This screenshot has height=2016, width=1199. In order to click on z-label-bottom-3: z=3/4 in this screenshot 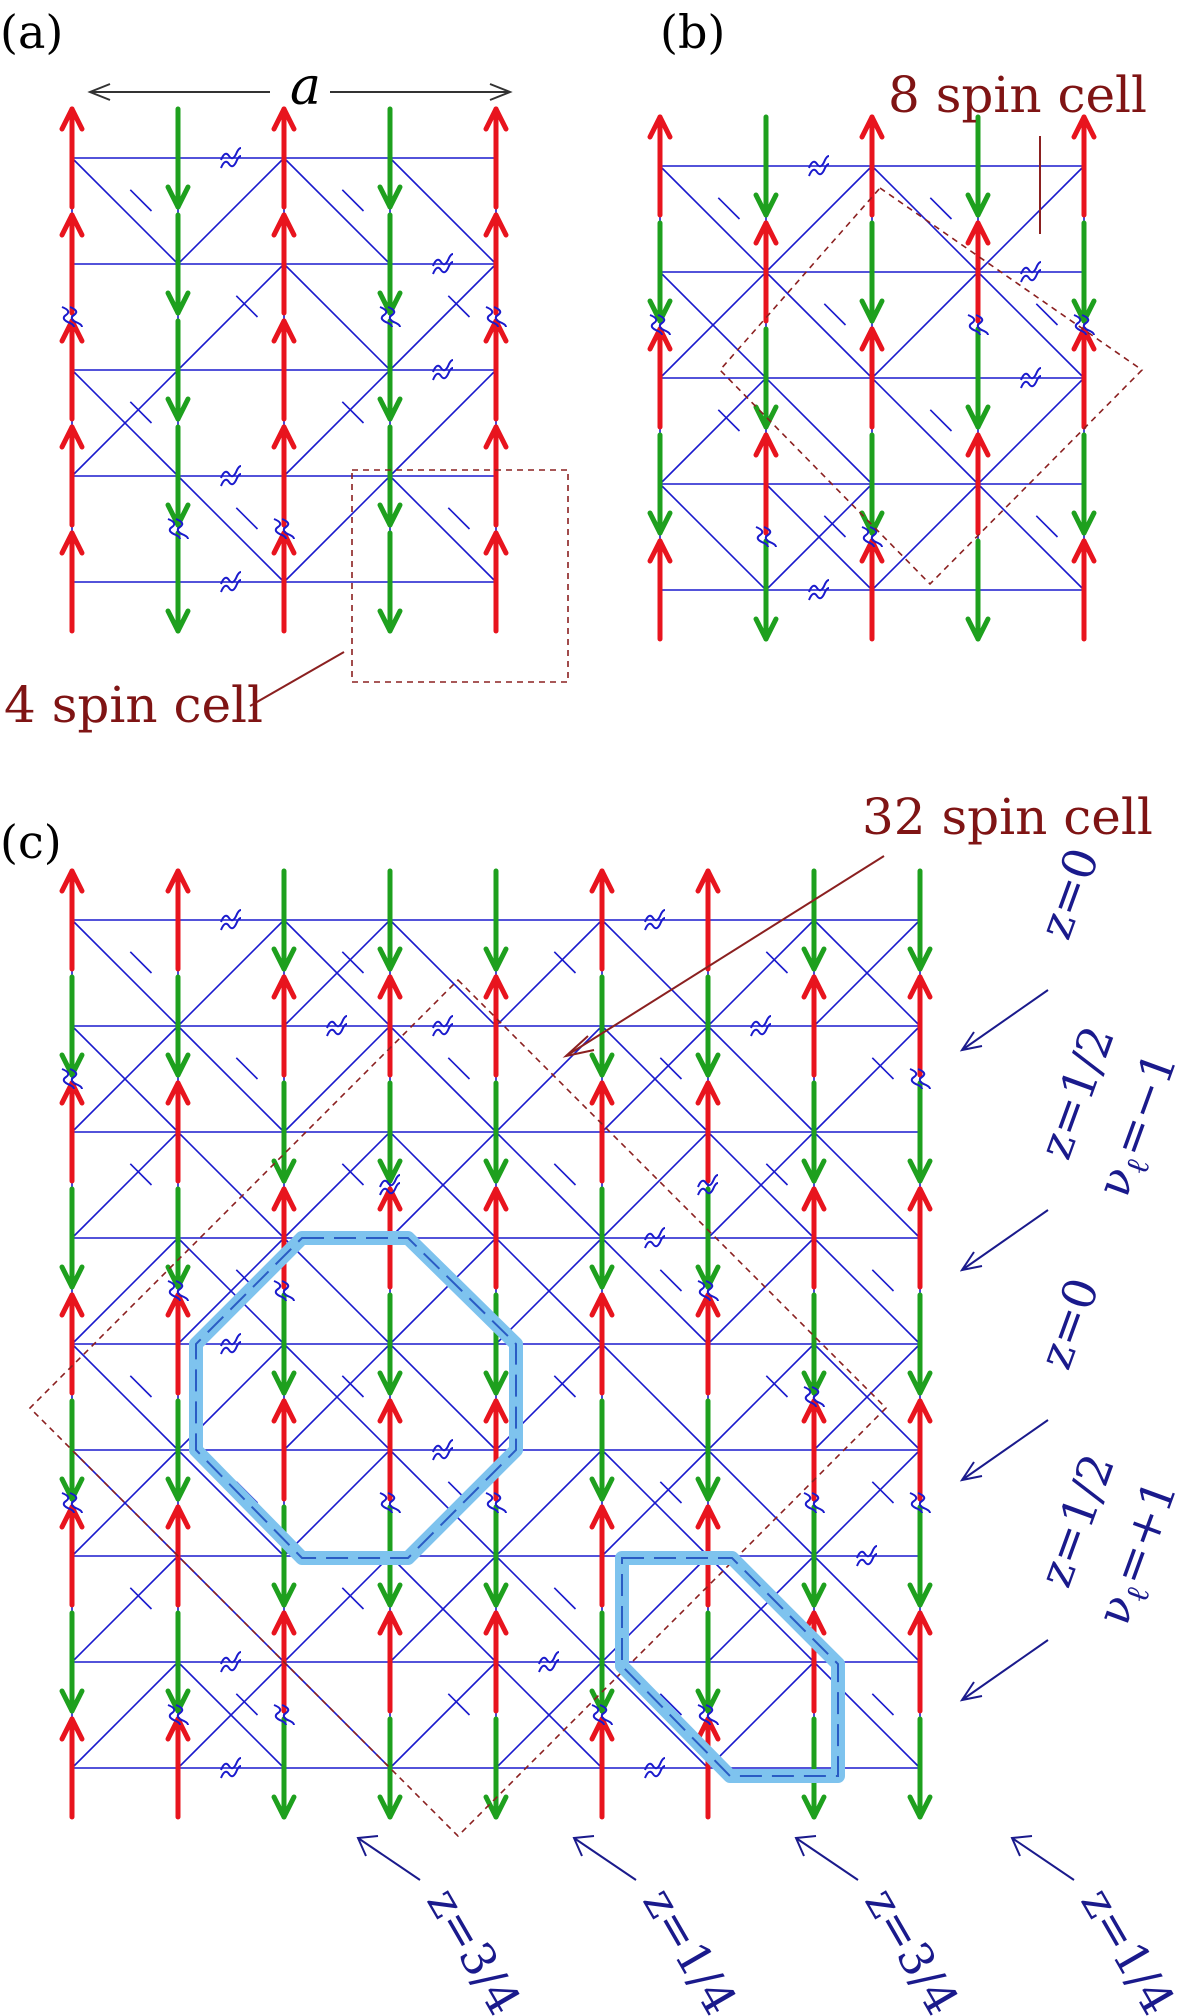, I will do `click(911, 1947)`.